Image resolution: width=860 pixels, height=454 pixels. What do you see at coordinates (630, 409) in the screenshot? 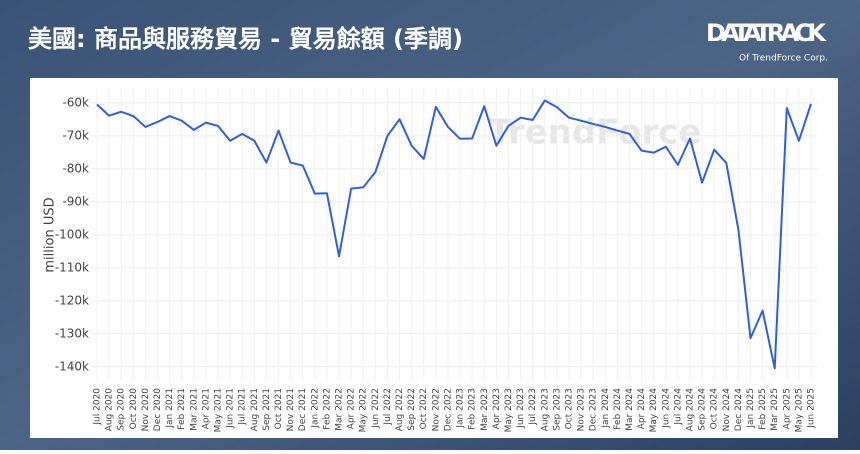
I see `x-tick-label: Mar 2024` at bounding box center [630, 409].